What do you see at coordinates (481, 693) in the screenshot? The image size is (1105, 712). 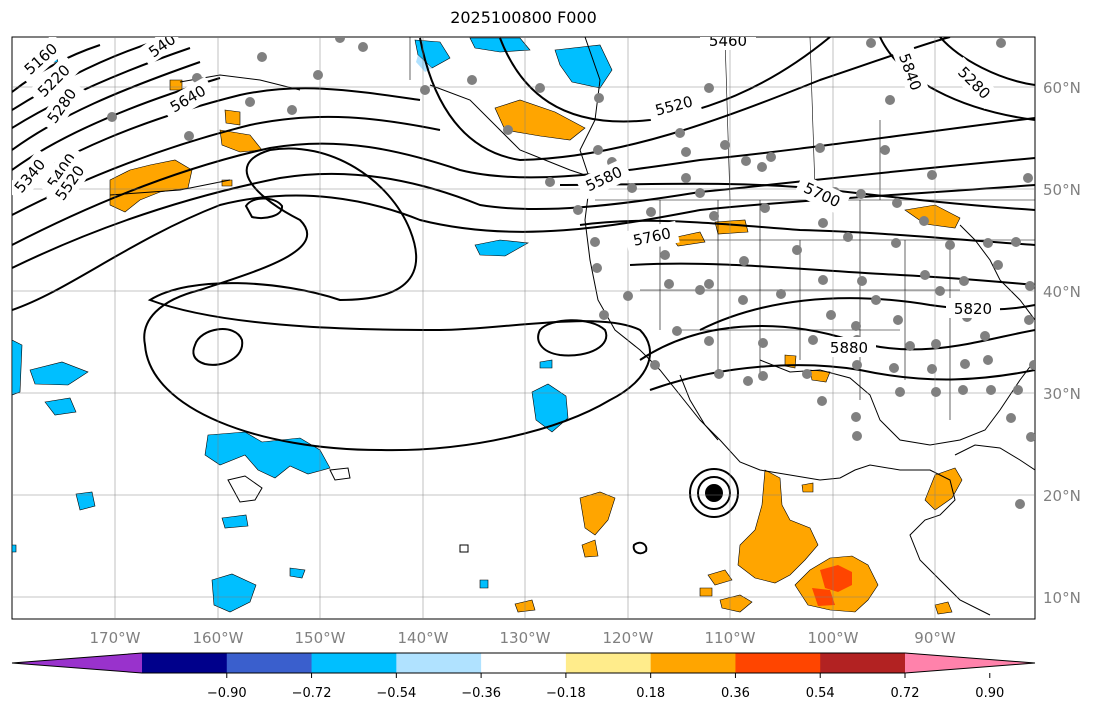 I see `colorbar-tick-label: −0.36` at bounding box center [481, 693].